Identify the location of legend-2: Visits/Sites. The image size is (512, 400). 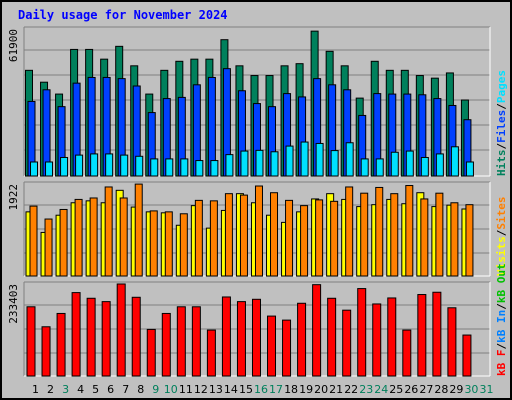
(501, 237).